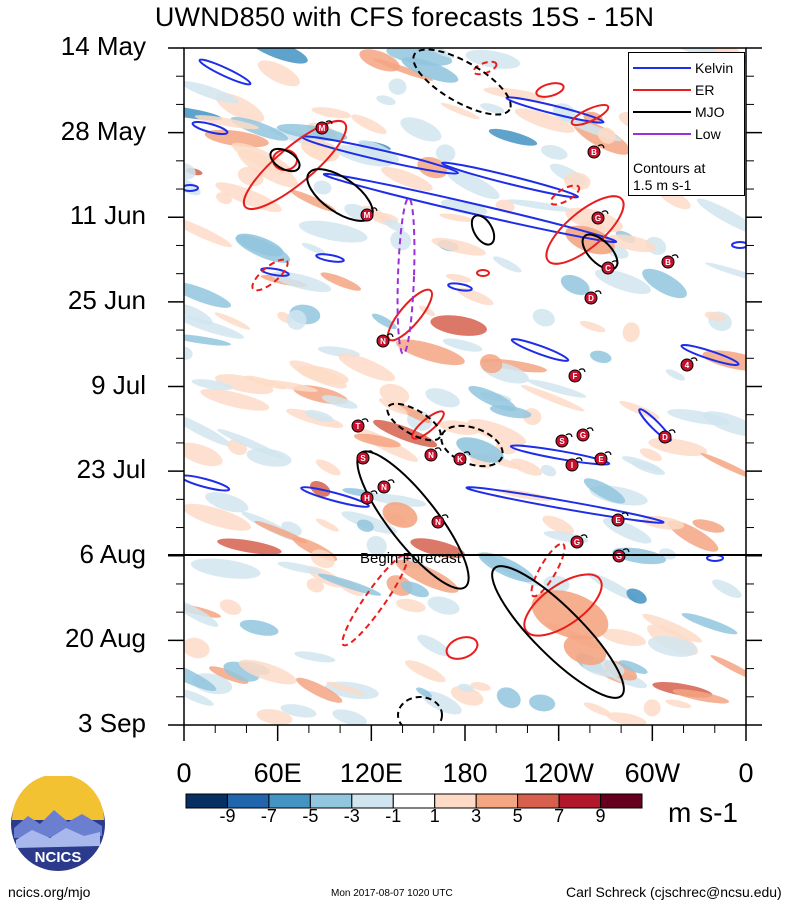 This screenshot has width=809, height=907. I want to click on y-tick-label: 3 Sep, so click(112, 723).